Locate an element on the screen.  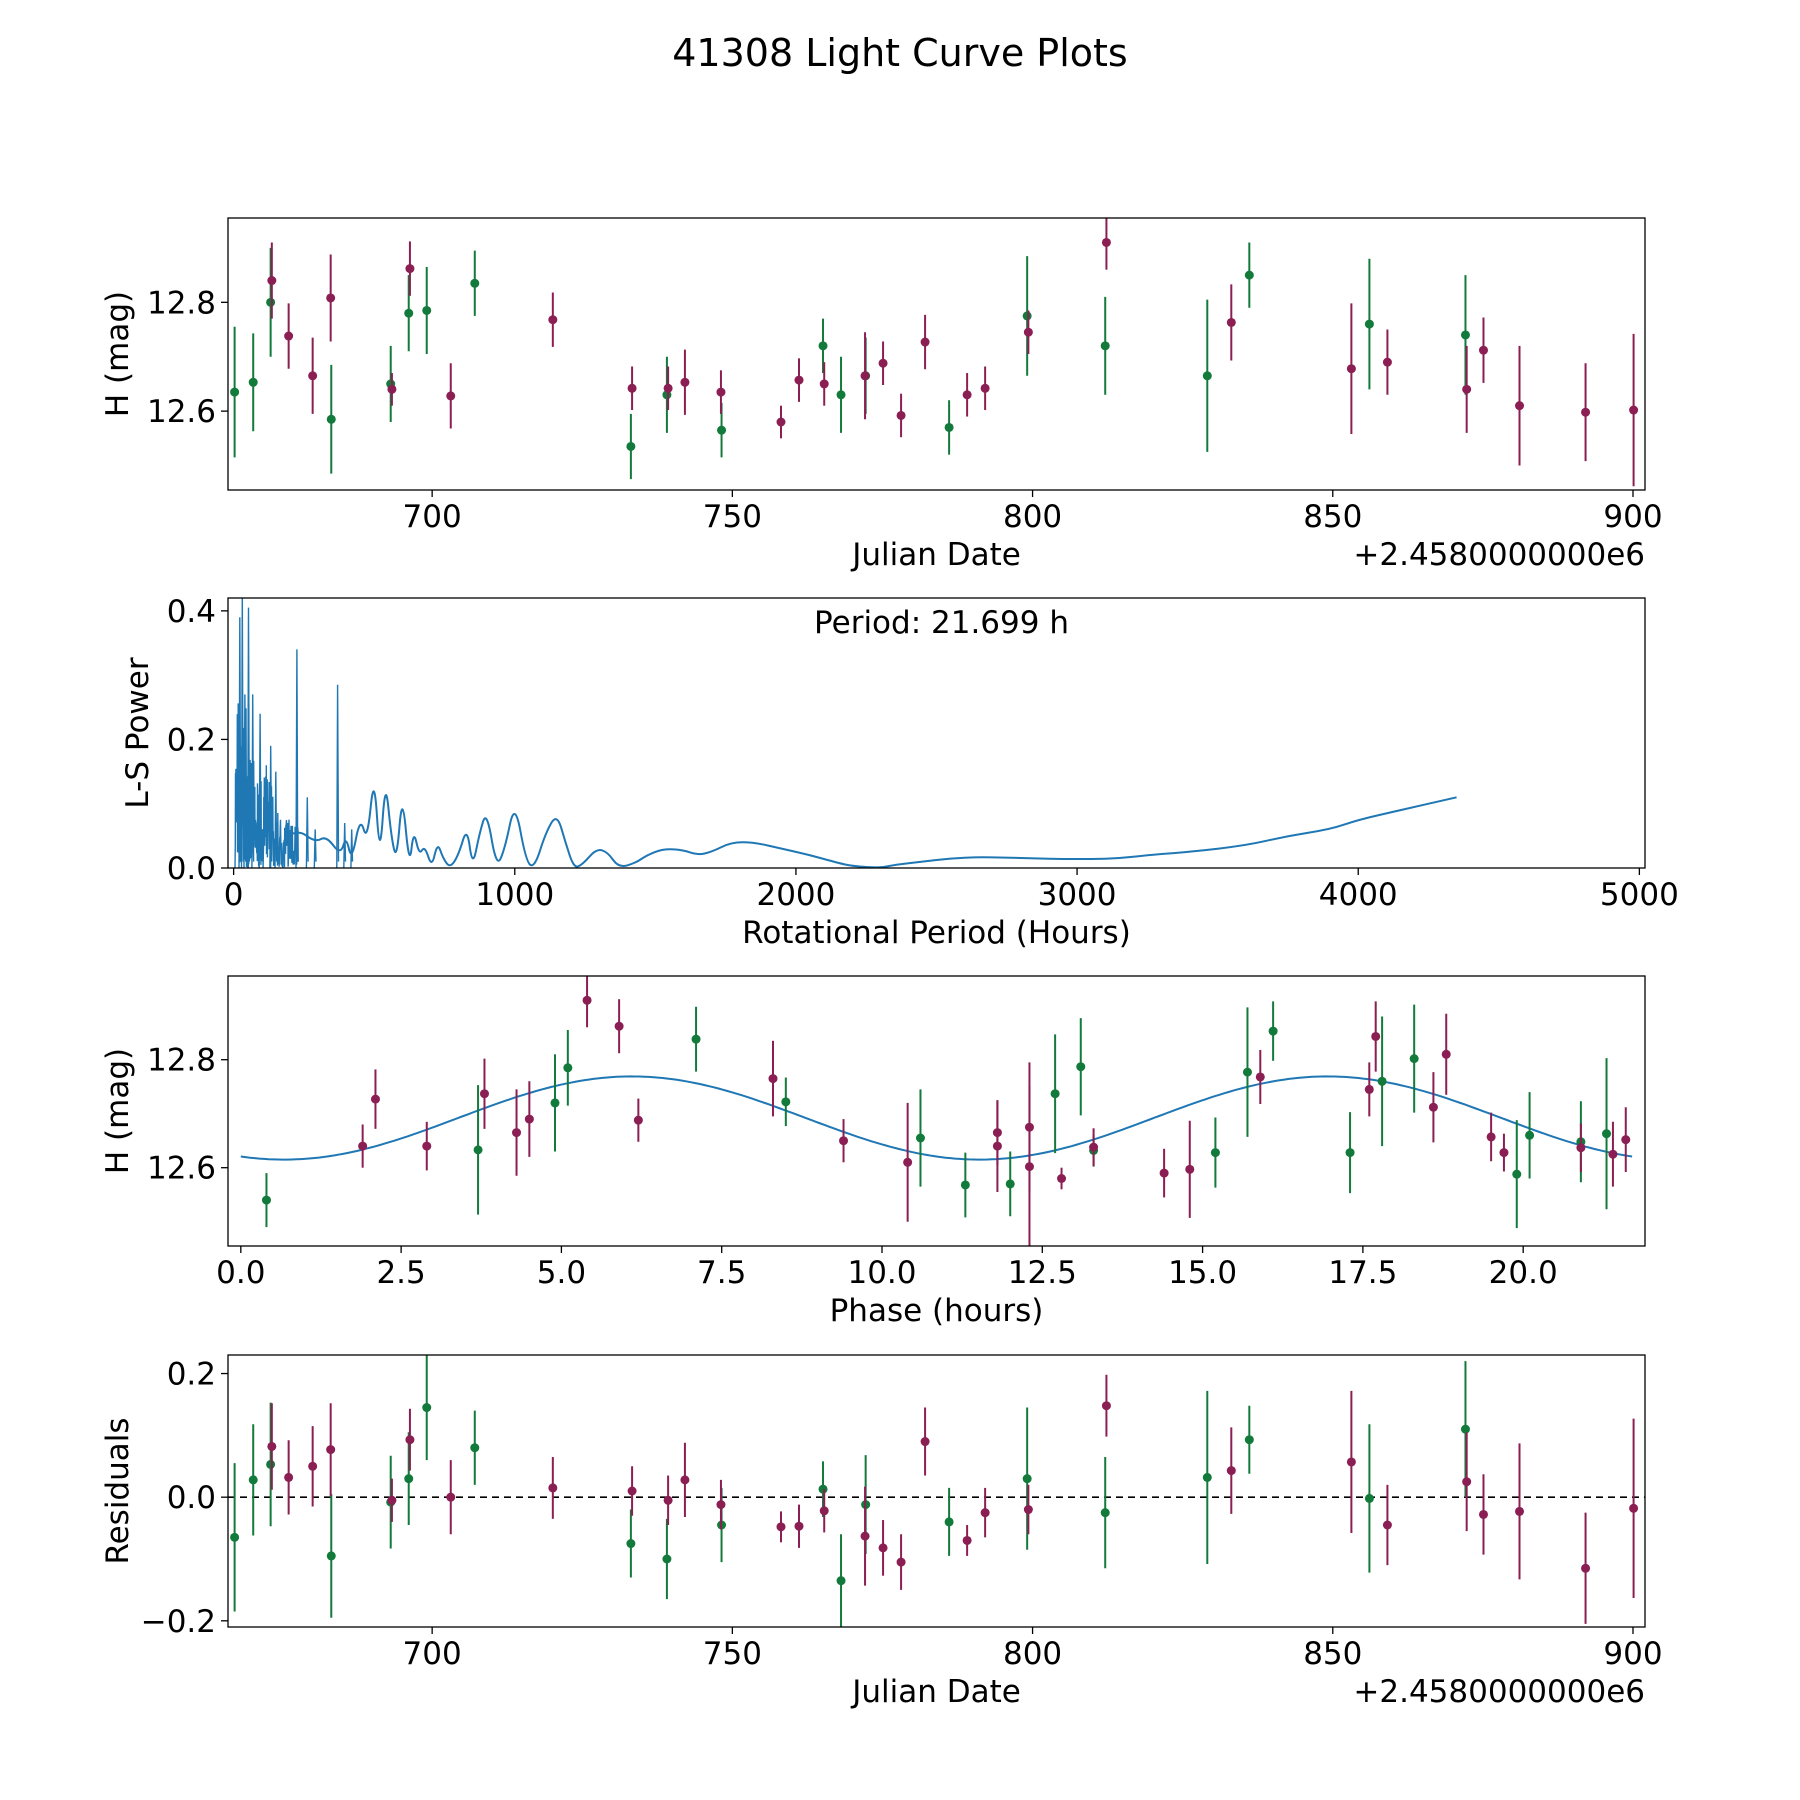
x-tick-label: 900 is located at coordinates (1632, 517).